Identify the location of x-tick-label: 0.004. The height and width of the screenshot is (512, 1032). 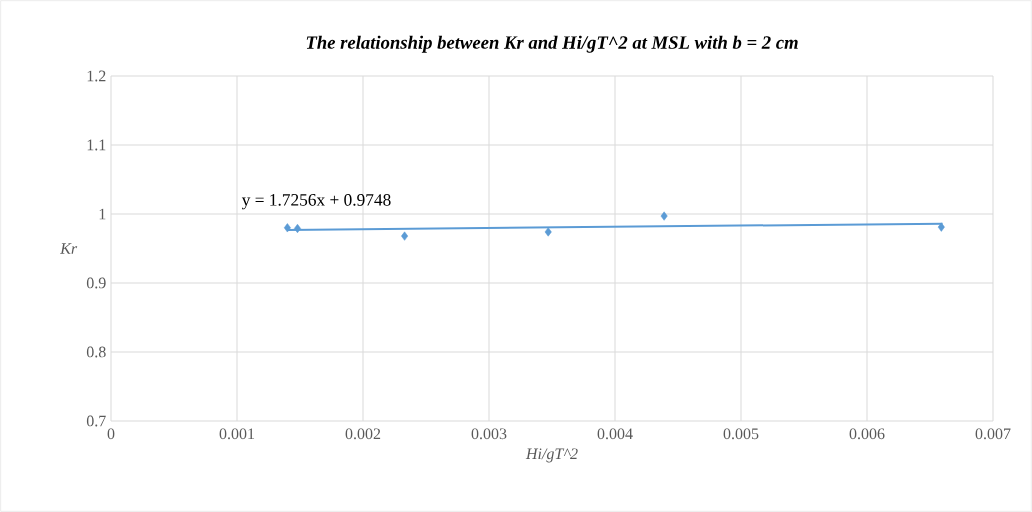
(615, 434).